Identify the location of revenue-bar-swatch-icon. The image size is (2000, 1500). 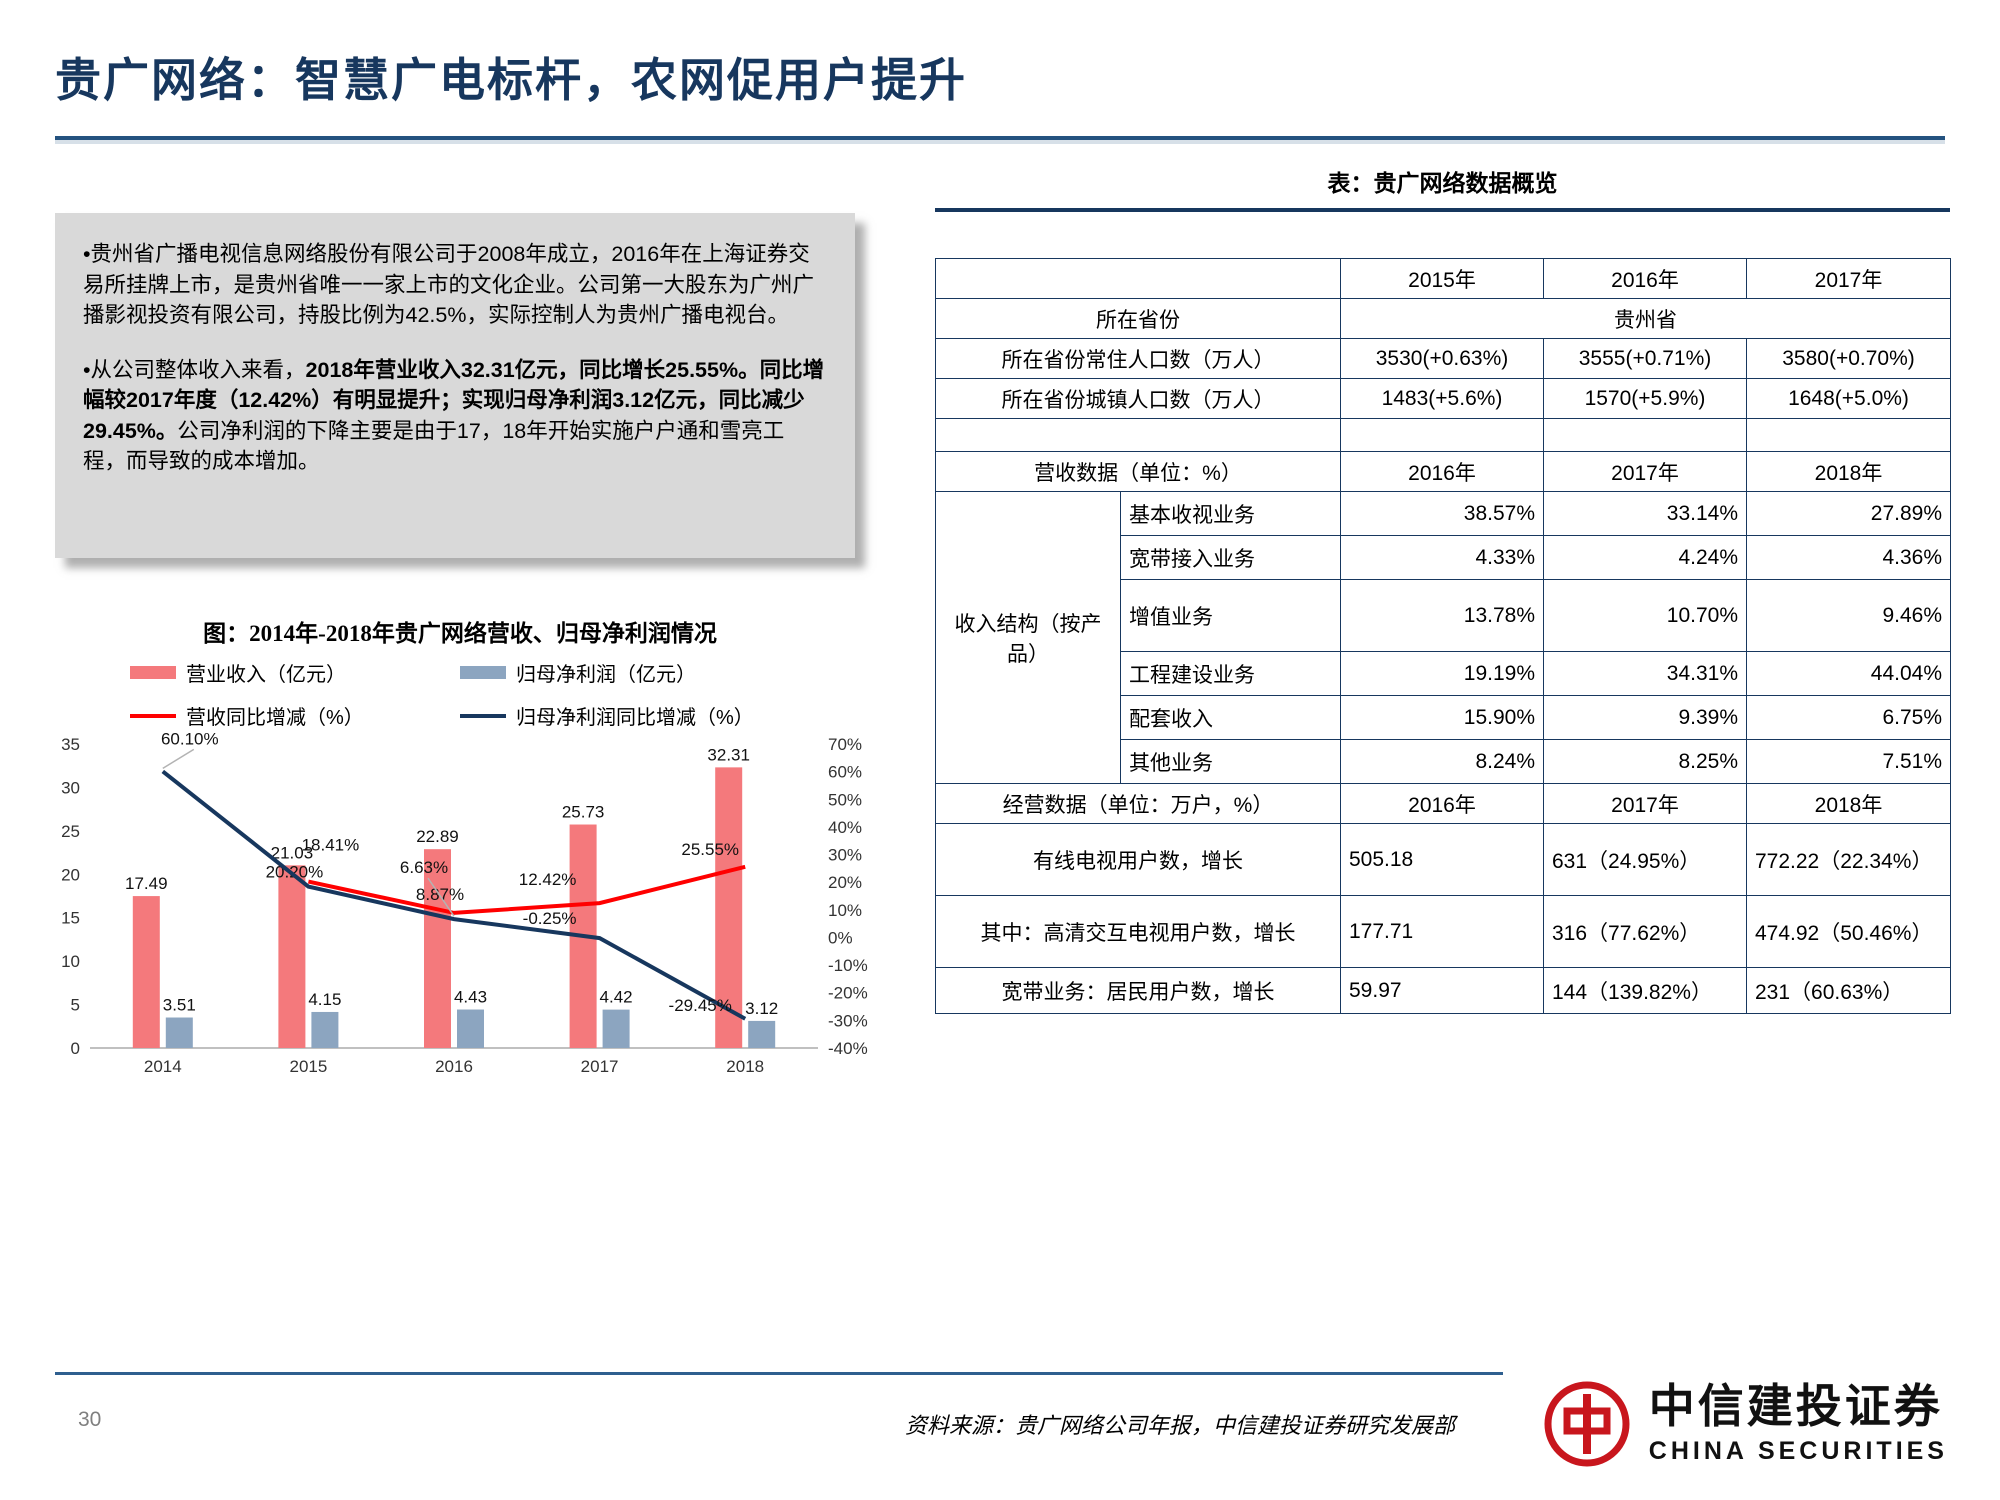
(153, 672).